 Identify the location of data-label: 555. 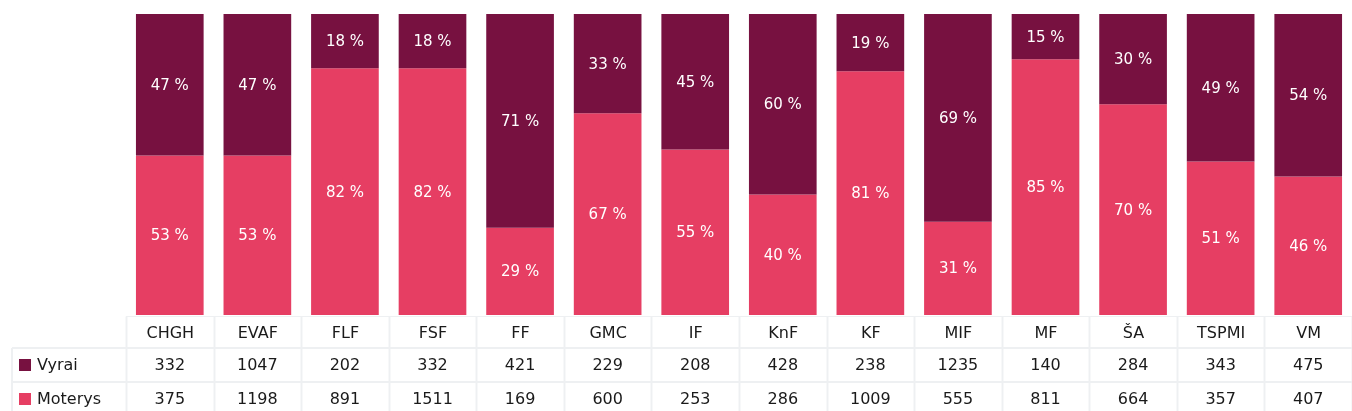
(958, 398).